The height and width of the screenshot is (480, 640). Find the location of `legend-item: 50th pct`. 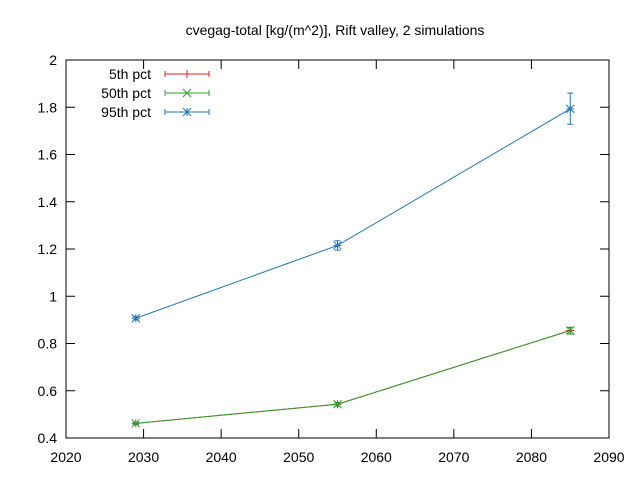

legend-item: 50th pct is located at coordinates (155, 93).